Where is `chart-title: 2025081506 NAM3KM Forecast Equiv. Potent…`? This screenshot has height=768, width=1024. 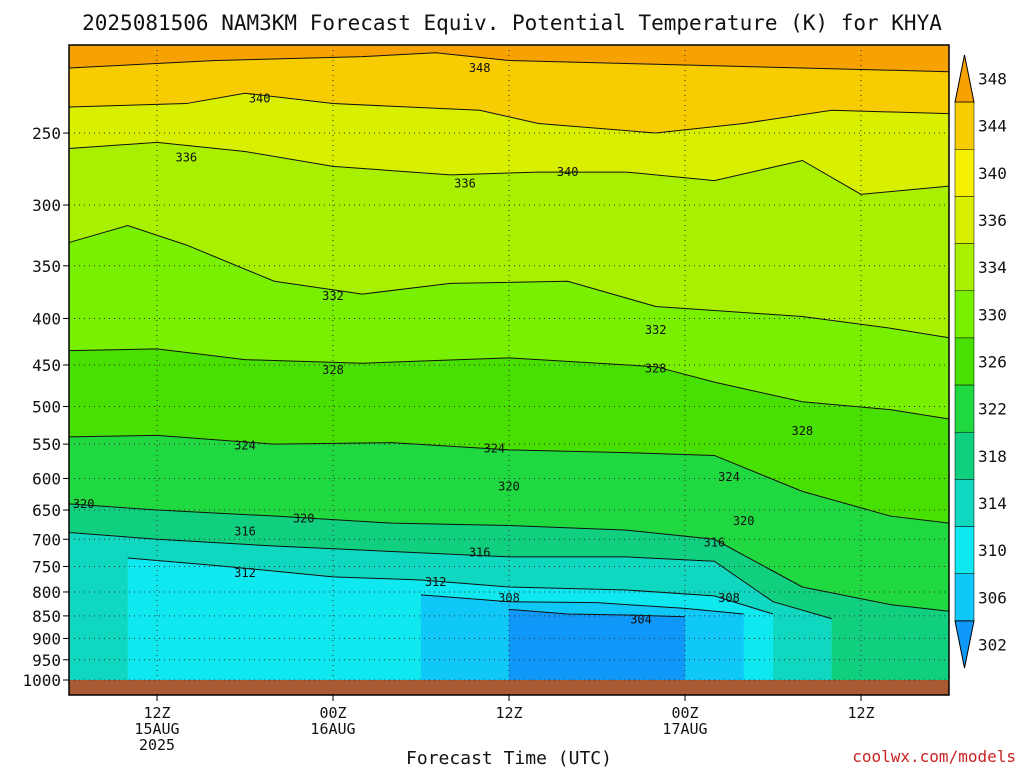
chart-title: 2025081506 NAM3KM Forecast Equiv. Potent… is located at coordinates (512, 23).